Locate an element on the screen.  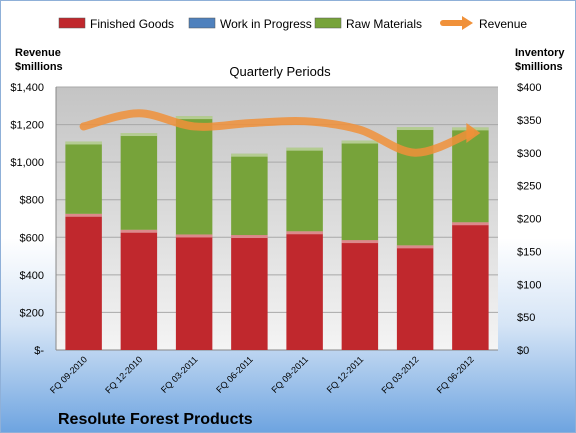
legend-item-revenue: Revenue is located at coordinates (483, 23).